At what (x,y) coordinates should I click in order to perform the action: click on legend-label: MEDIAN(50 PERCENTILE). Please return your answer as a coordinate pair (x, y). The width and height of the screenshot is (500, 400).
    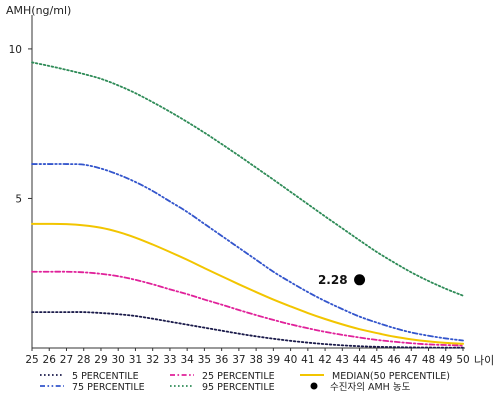
    Looking at the image, I should click on (391, 376).